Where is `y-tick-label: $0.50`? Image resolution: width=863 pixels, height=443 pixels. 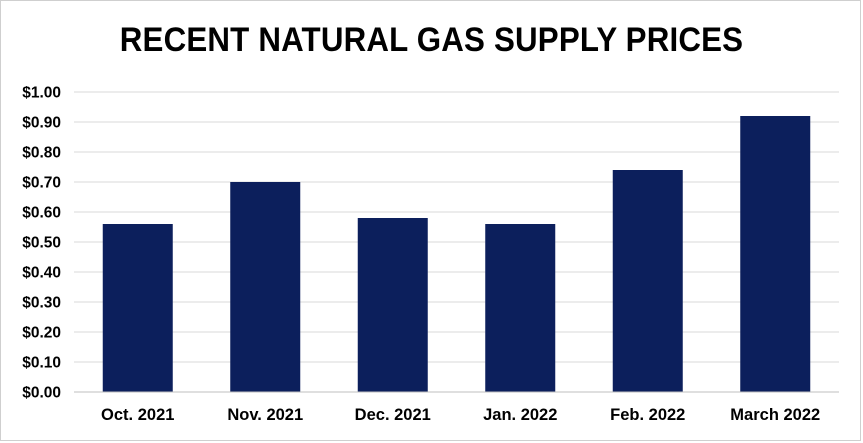 y-tick-label: $0.50 is located at coordinates (41, 243).